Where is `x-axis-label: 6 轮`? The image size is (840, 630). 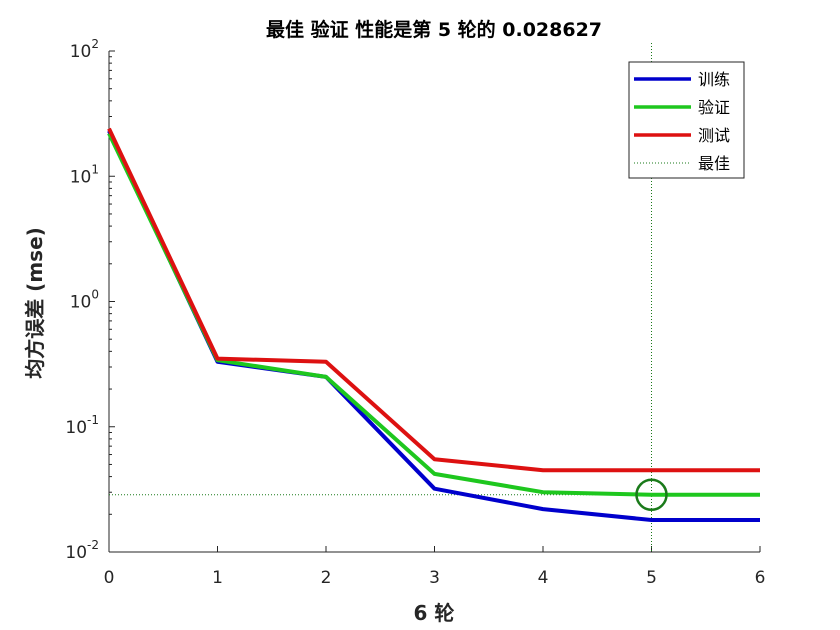
x-axis-label: 6 轮 is located at coordinates (434, 613).